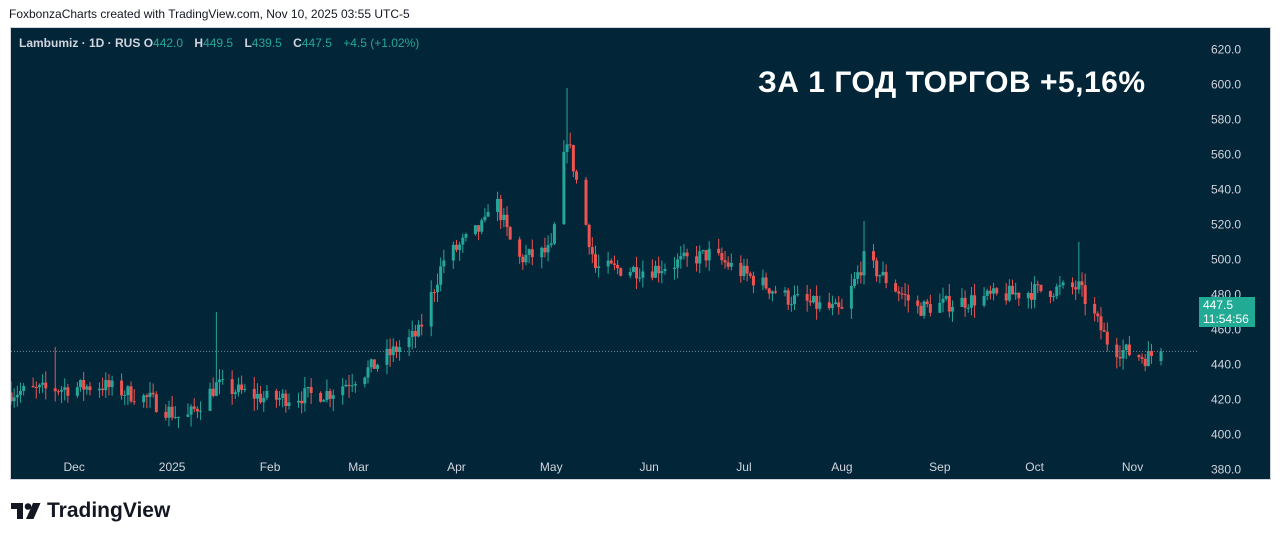 The width and height of the screenshot is (1281, 541). Describe the element at coordinates (266, 43) in the screenshot. I see `low-value: 439.5` at that location.